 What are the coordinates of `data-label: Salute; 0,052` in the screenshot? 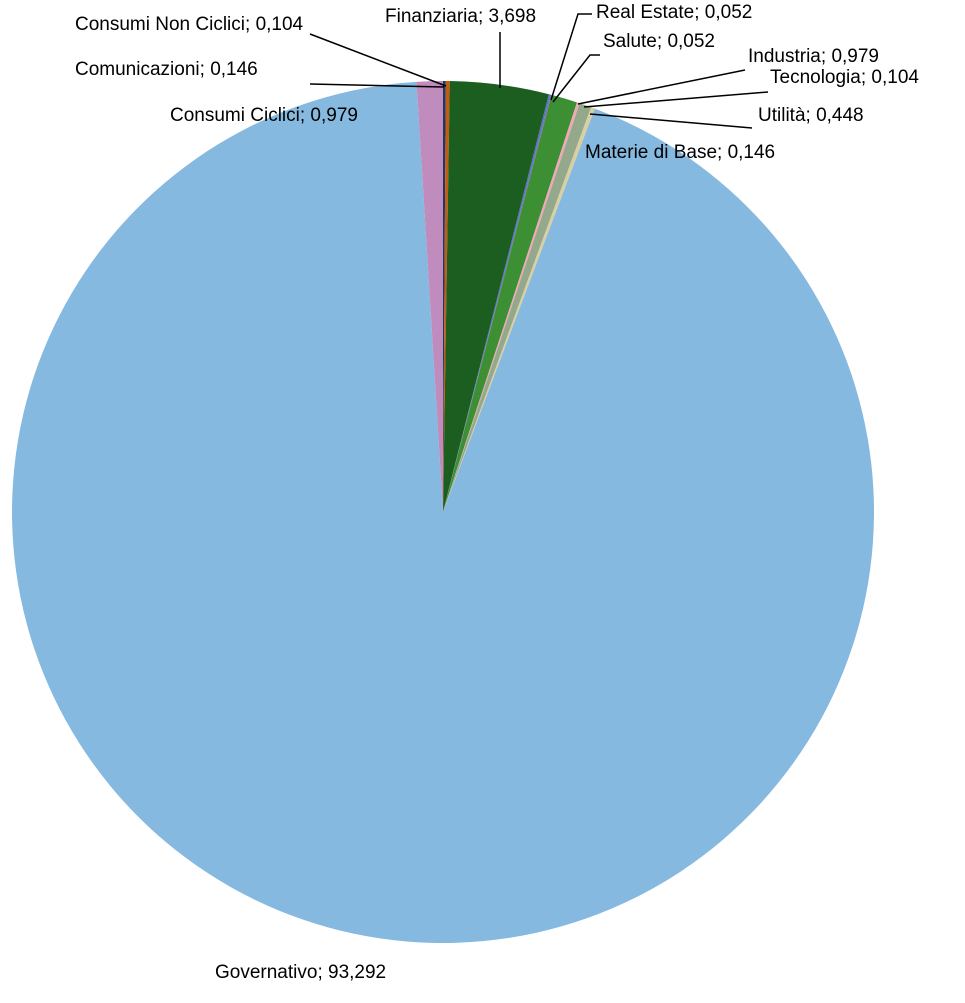 It's located at (659, 41).